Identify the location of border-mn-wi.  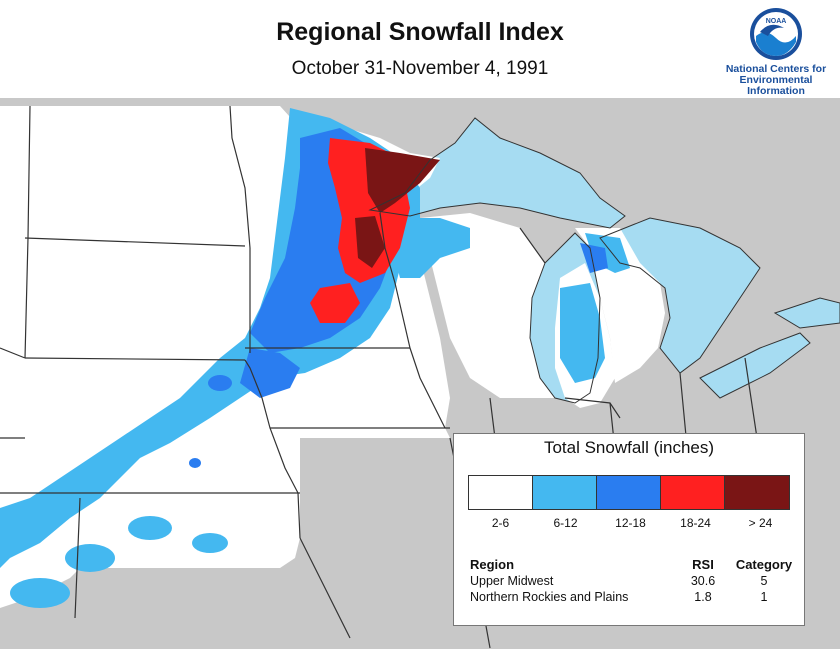
(395, 280).